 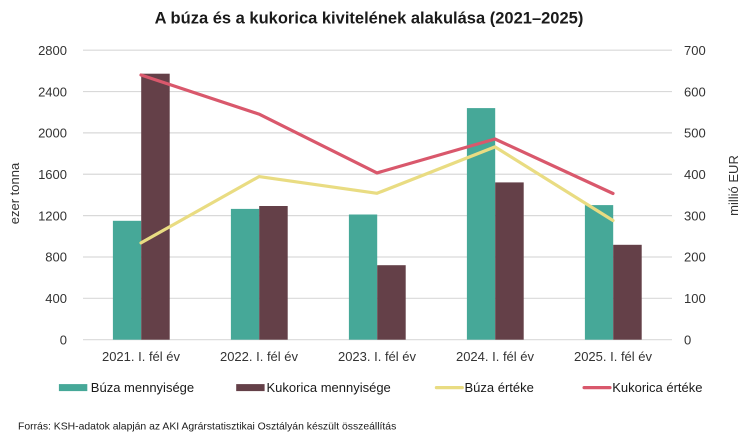 I want to click on svg-text: 2400, so click(x=52, y=91).